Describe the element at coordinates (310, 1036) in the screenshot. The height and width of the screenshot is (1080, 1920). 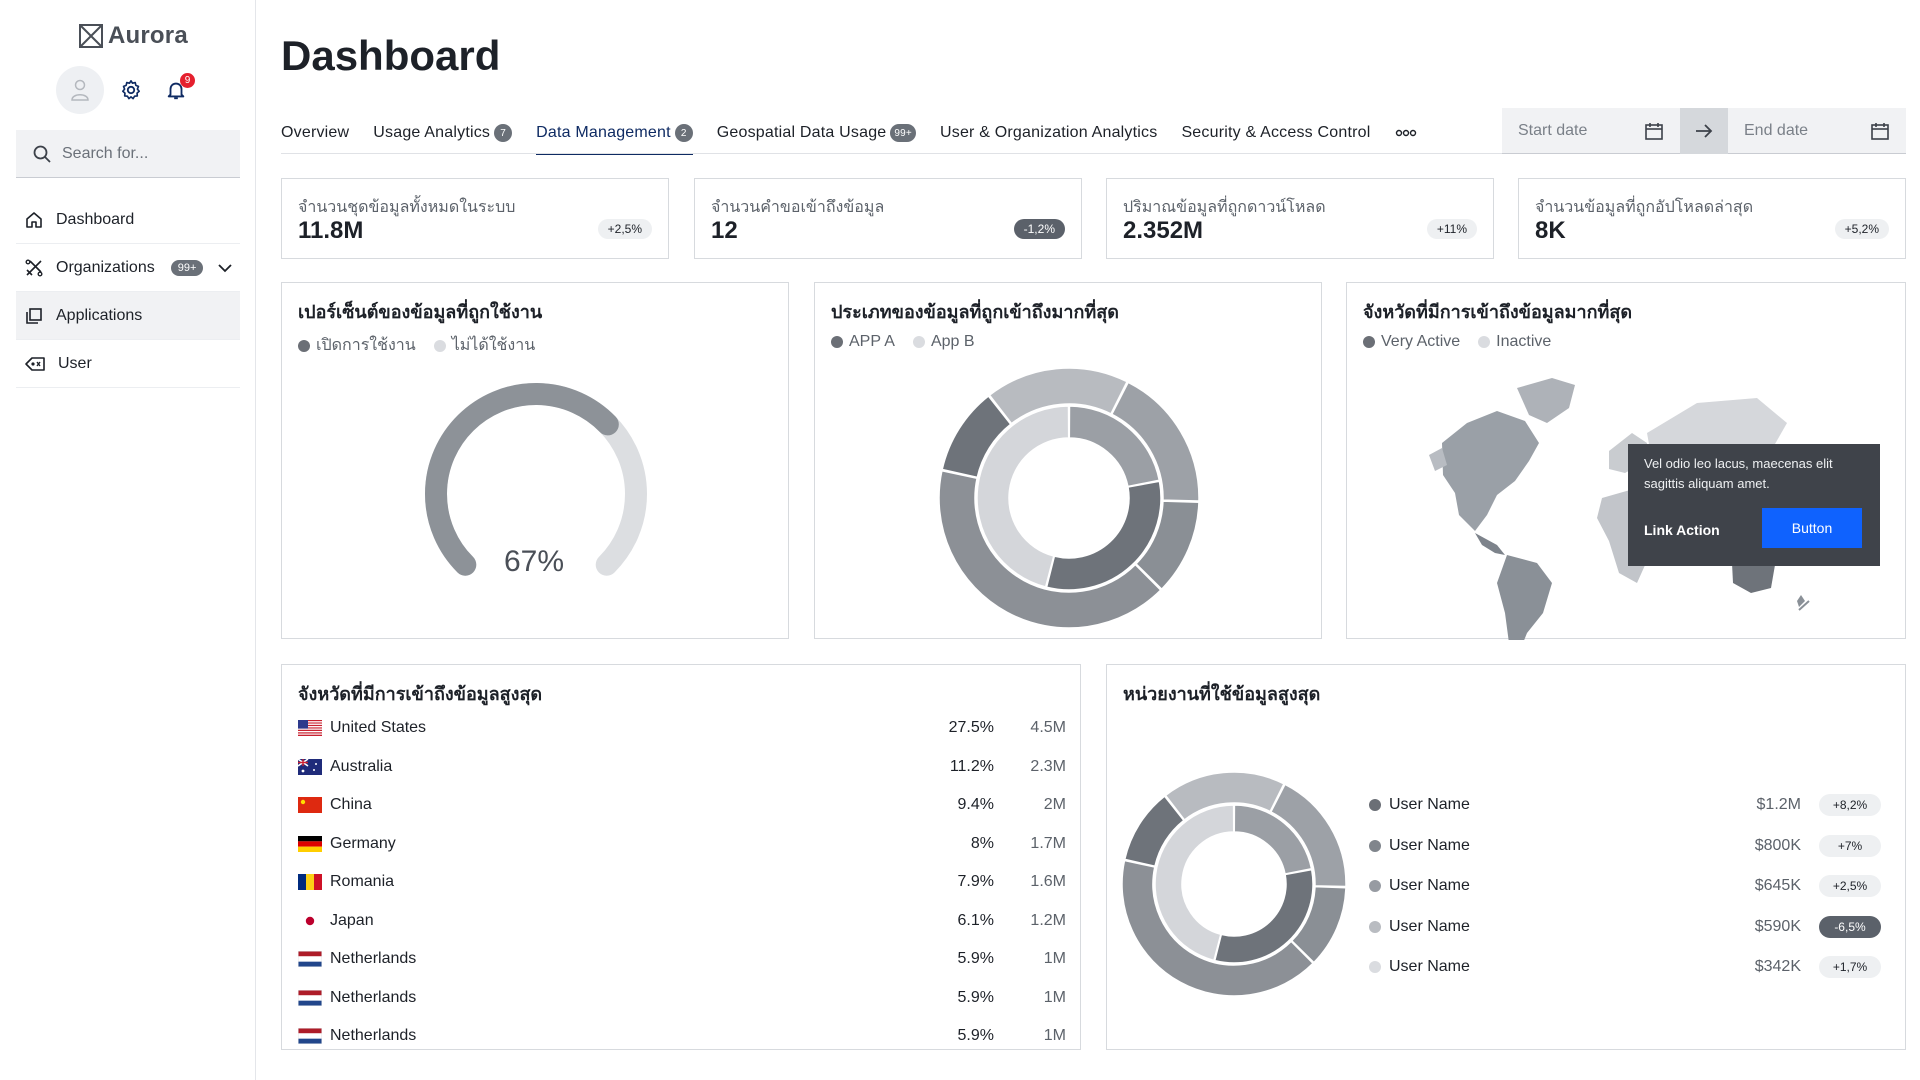
I see `nl-flag-icon` at that location.